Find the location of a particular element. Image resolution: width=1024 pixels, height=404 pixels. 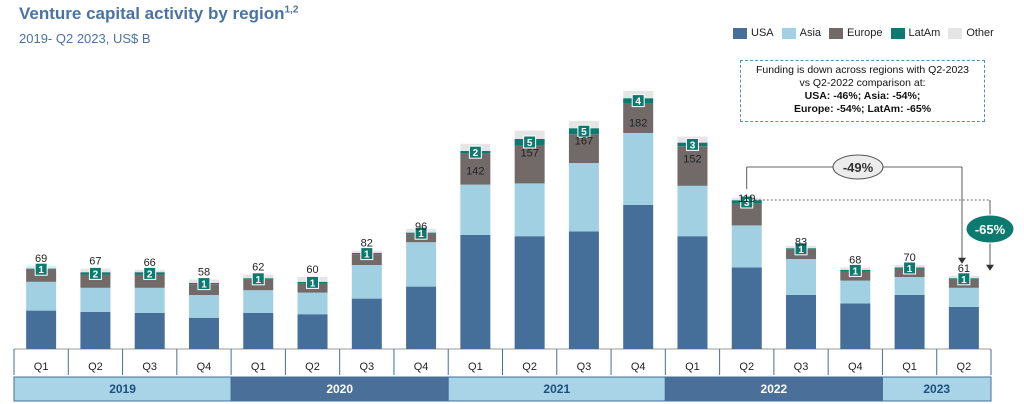

latam-drop-label: -65% is located at coordinates (990, 229).